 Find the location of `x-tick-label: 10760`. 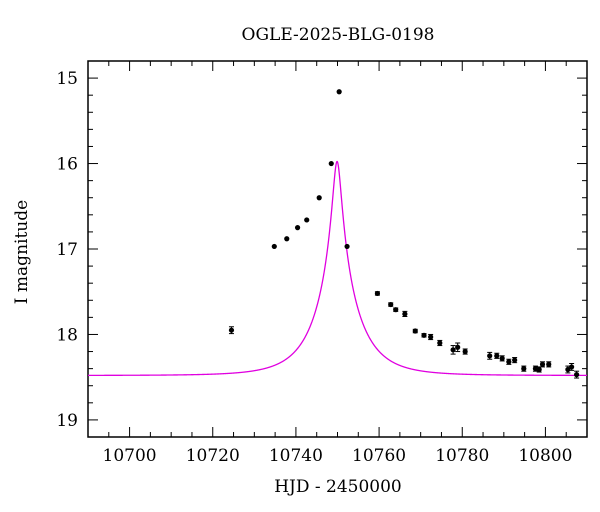

x-tick-label: 10760 is located at coordinates (379, 456).